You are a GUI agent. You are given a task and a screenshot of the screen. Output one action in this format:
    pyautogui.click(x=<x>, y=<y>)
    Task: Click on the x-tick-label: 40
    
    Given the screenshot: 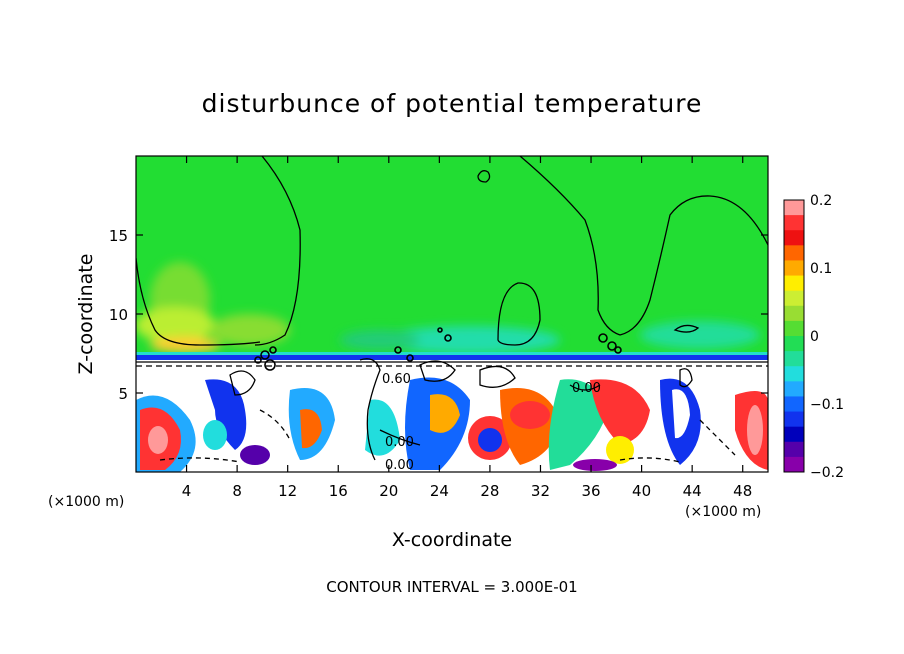 What is the action you would take?
    pyautogui.click(x=641, y=491)
    